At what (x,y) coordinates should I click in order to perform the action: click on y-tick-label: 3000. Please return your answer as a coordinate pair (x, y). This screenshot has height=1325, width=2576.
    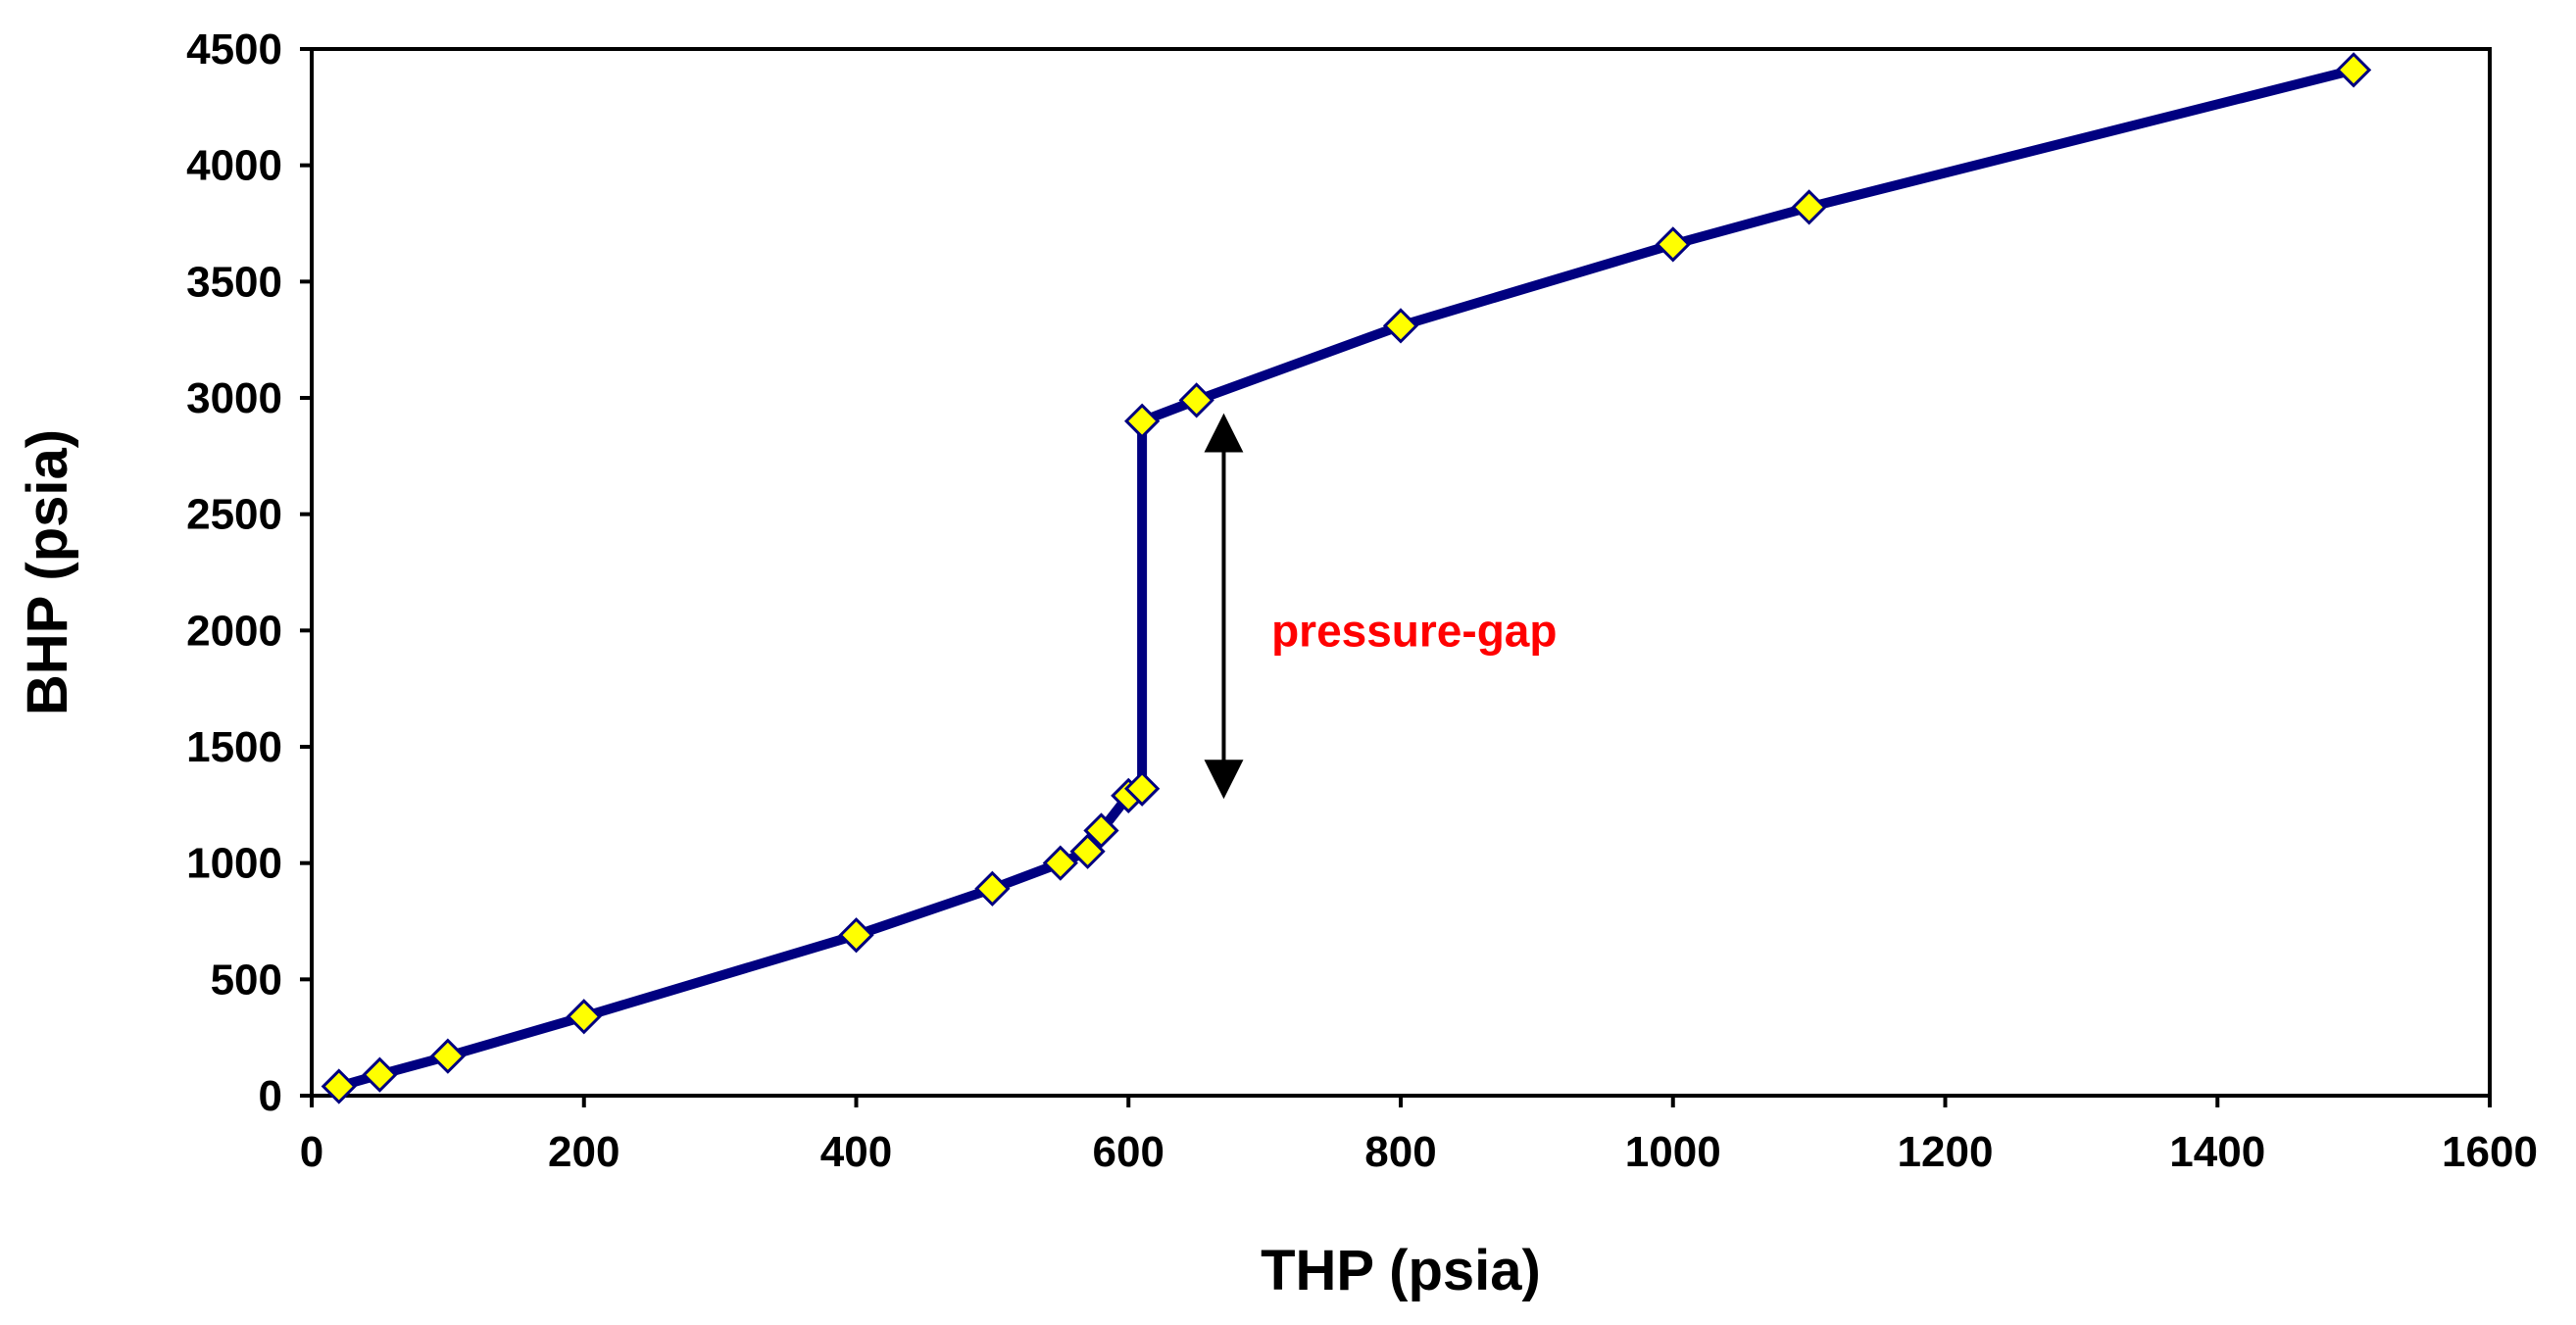
    Looking at the image, I should click on (234, 398).